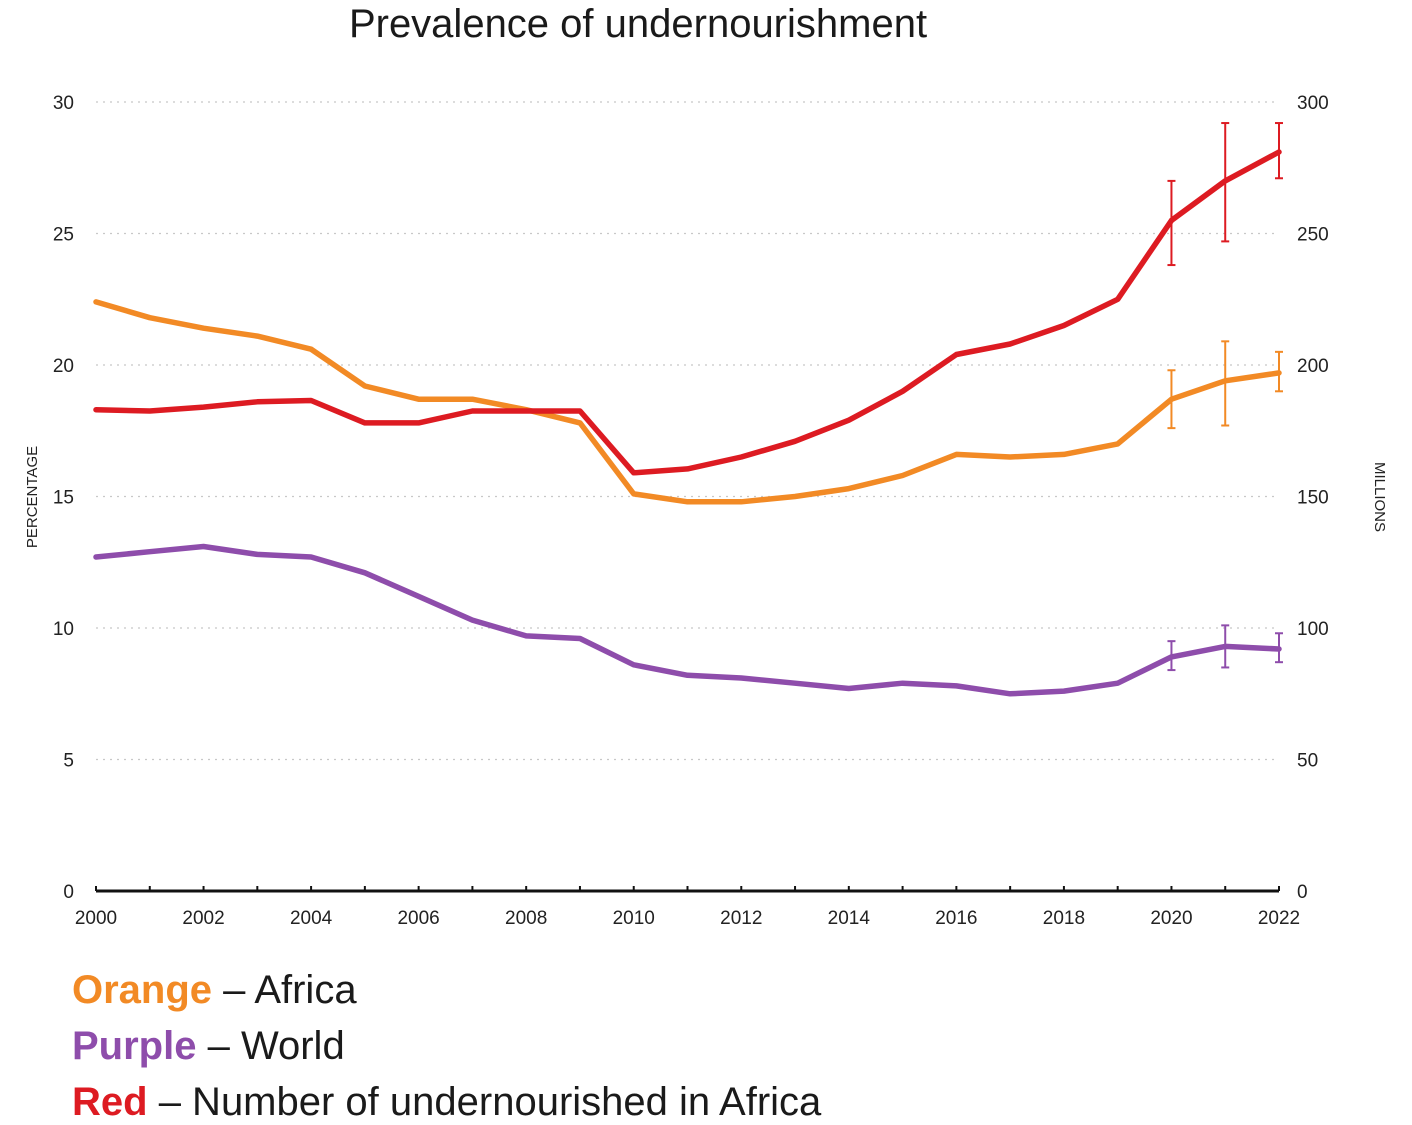 This screenshot has height=1125, width=1412. What do you see at coordinates (63, 366) in the screenshot?
I see `y-tick-label-left: 20` at bounding box center [63, 366].